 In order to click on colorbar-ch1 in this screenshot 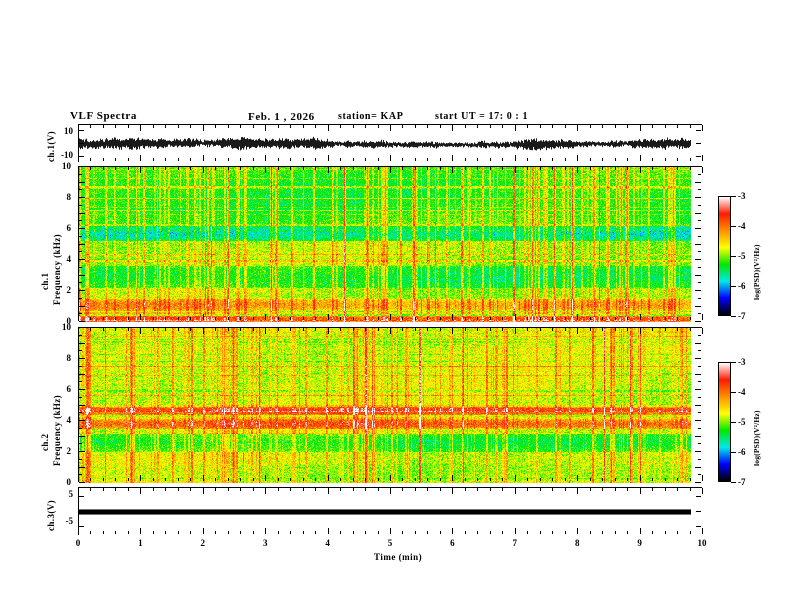, I will do `click(724, 256)`.